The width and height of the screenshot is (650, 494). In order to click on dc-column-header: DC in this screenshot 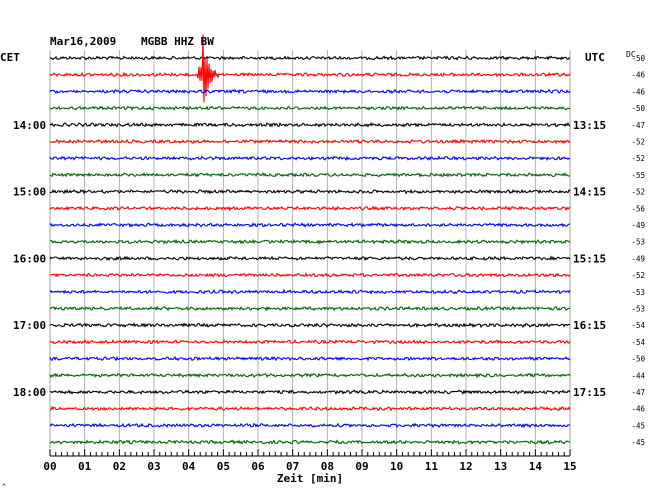, I will do `click(631, 54)`.